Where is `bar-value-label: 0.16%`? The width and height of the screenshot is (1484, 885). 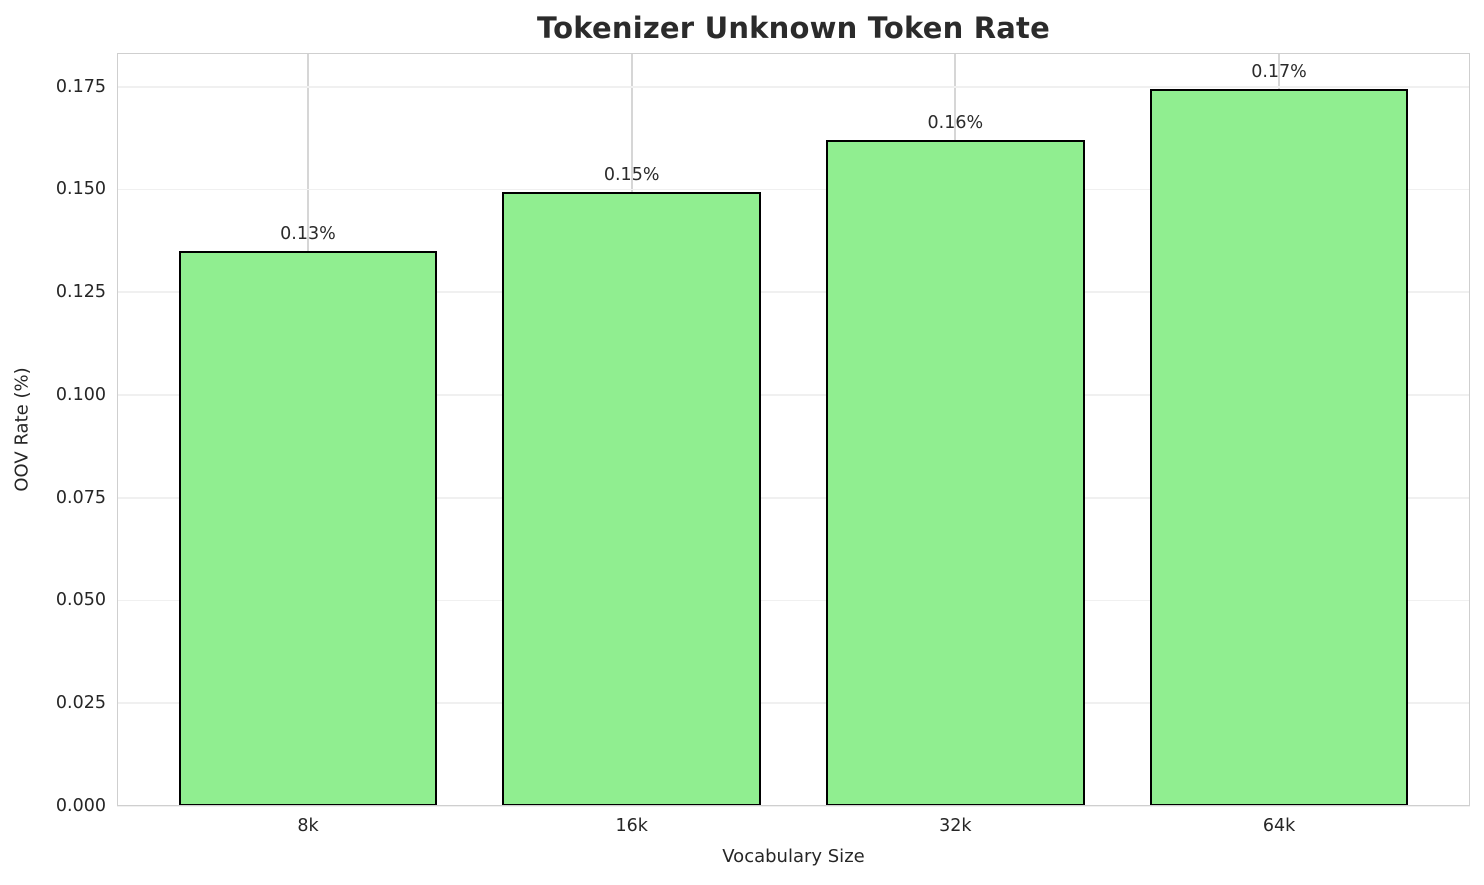
bar-value-label: 0.16% is located at coordinates (955, 123).